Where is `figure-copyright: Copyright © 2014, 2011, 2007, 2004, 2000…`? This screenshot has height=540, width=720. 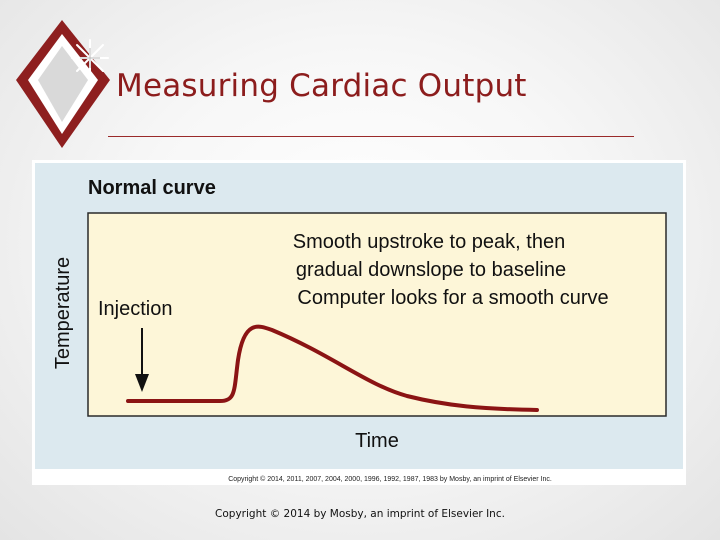
figure-copyright: Copyright © 2014, 2011, 2007, 2004, 2000… is located at coordinates (390, 479).